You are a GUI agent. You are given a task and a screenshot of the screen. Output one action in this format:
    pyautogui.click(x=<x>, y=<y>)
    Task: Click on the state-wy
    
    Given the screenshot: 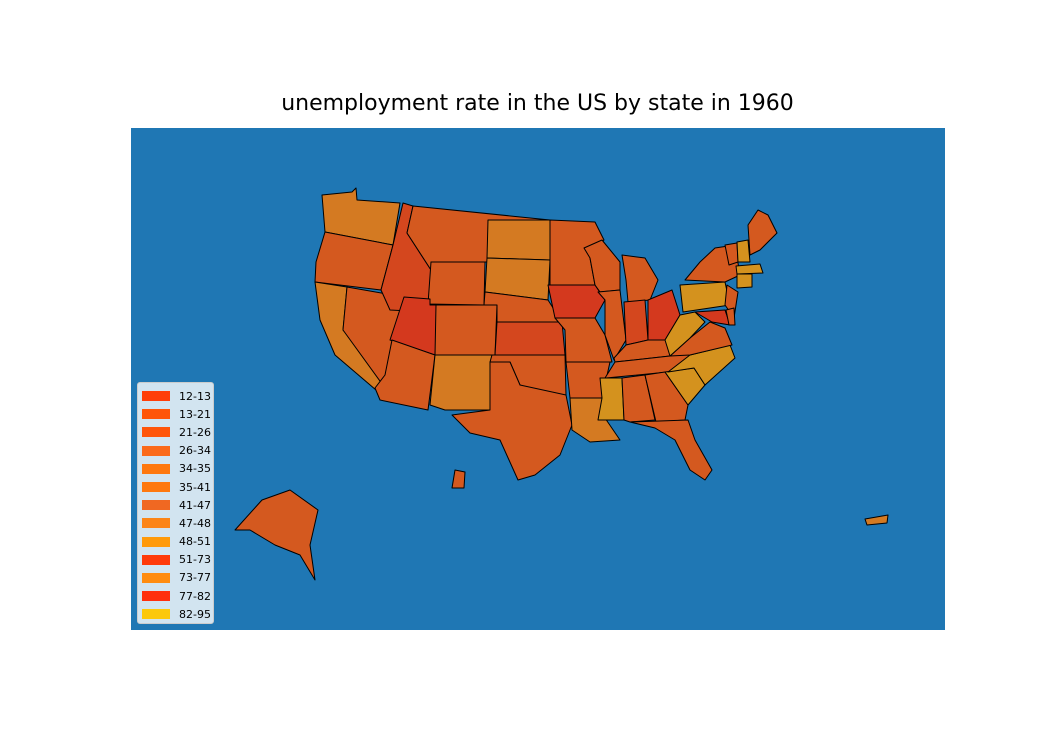 What is the action you would take?
    pyautogui.click(x=456, y=283)
    